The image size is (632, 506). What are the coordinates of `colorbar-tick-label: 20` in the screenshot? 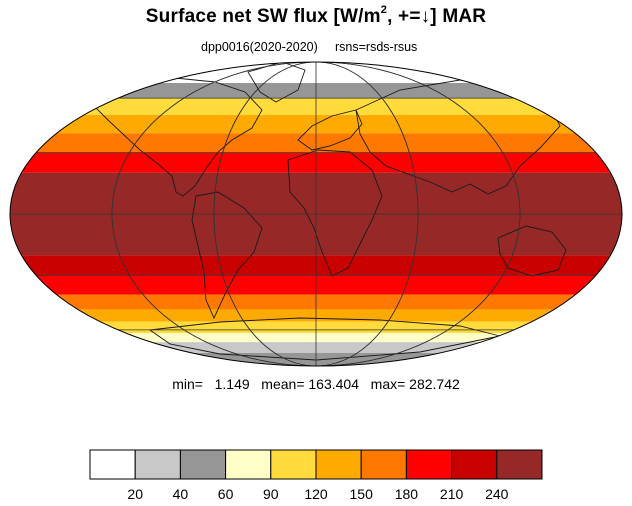 It's located at (135, 494).